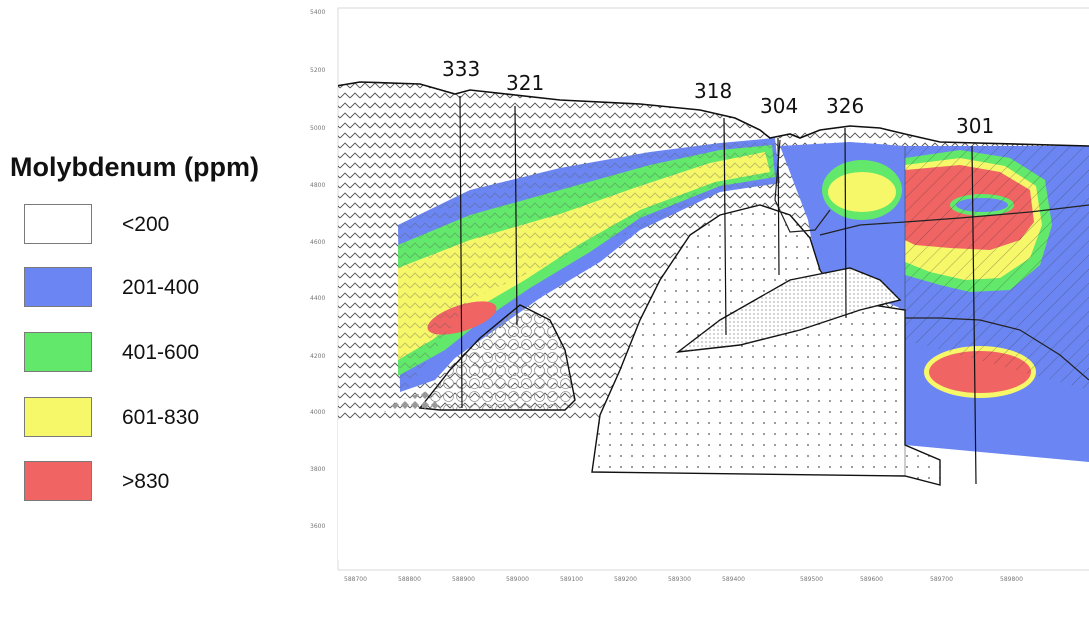 This screenshot has height=621, width=1089. What do you see at coordinates (317, 128) in the screenshot?
I see `y-tick-label: 5000` at bounding box center [317, 128].